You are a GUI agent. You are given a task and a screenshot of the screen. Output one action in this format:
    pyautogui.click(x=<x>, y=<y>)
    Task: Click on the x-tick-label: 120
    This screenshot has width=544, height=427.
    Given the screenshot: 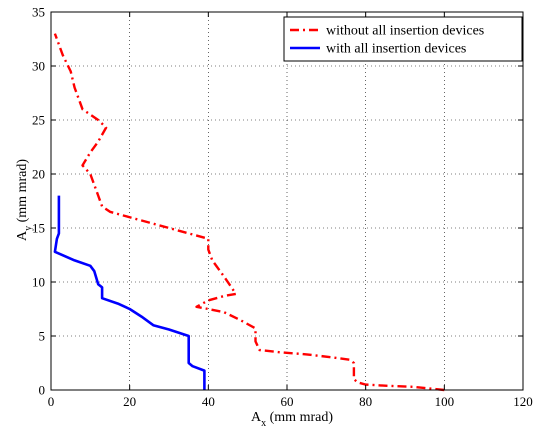 What is the action you would take?
    pyautogui.click(x=523, y=401)
    